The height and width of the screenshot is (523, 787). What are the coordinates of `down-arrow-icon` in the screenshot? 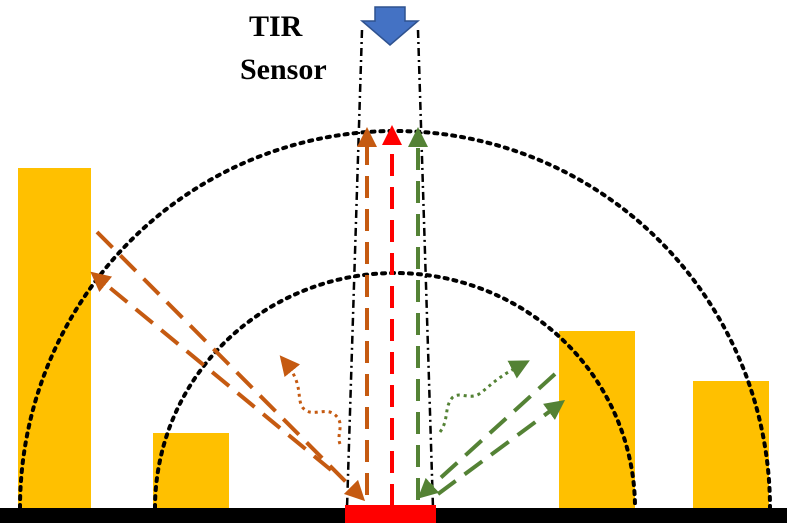 It's located at (390, 26).